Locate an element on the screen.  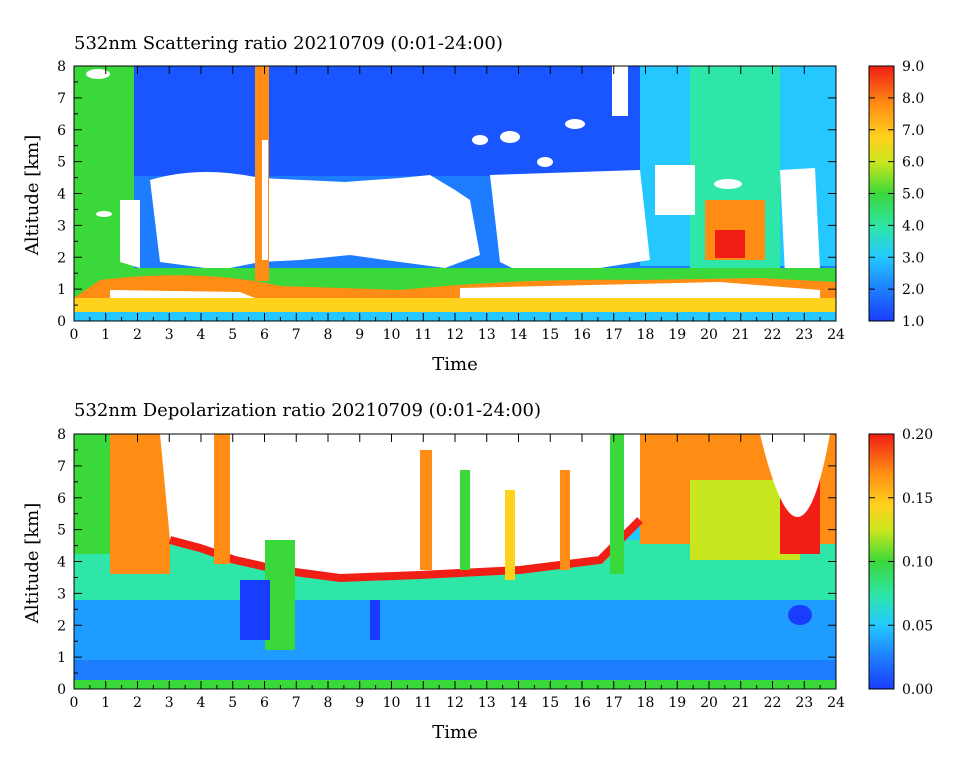
colorbar-tick-label: 0.20 is located at coordinates (917, 435).